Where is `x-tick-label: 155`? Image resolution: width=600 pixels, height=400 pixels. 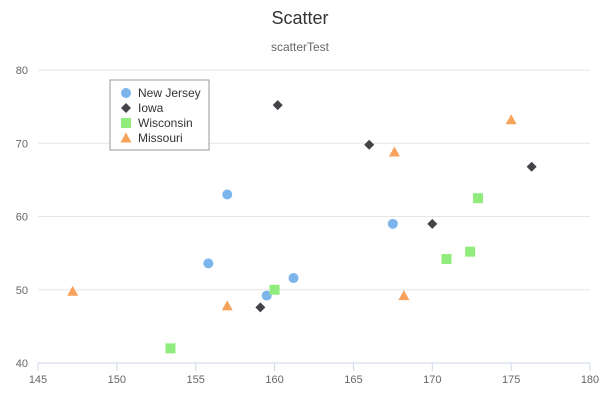 x-tick-label: 155 is located at coordinates (196, 380).